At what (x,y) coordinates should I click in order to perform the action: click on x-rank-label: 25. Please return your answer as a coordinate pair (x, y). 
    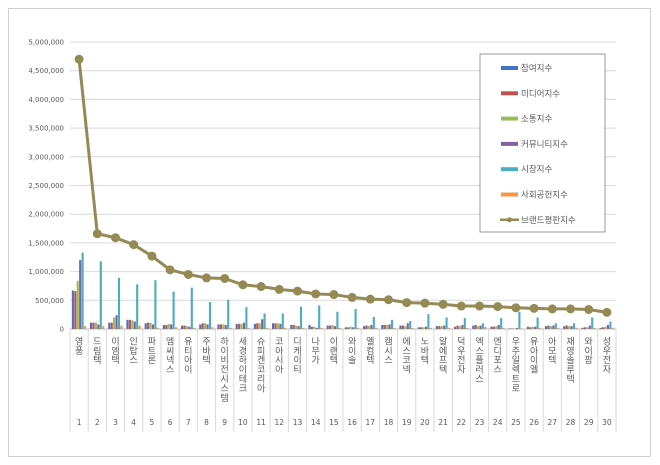
    Looking at the image, I should click on (516, 422).